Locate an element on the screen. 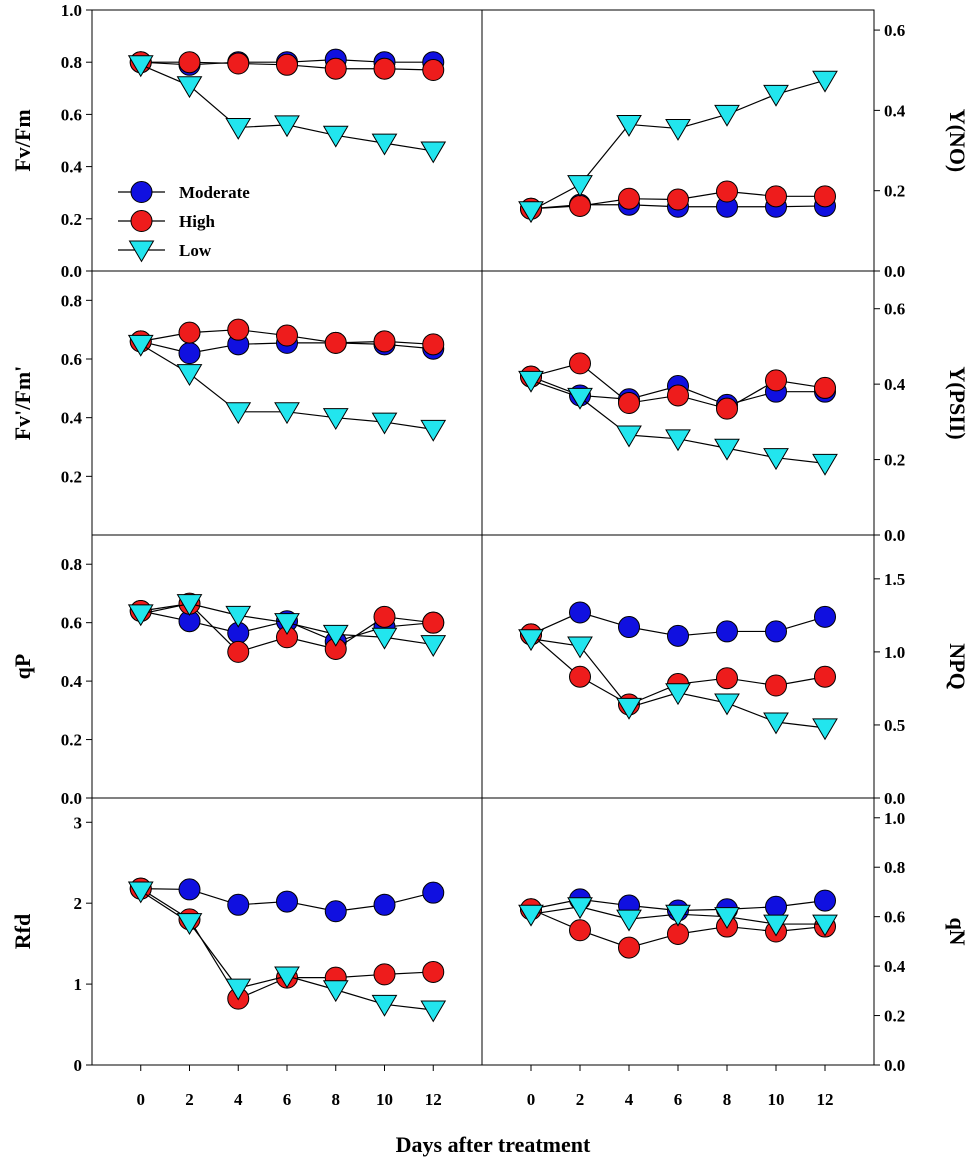 The width and height of the screenshot is (975, 1161). x-tick-labels: 0 2 4 6 8 10 12 0 2 4 6 8 10 12 is located at coordinates (485, 1099).